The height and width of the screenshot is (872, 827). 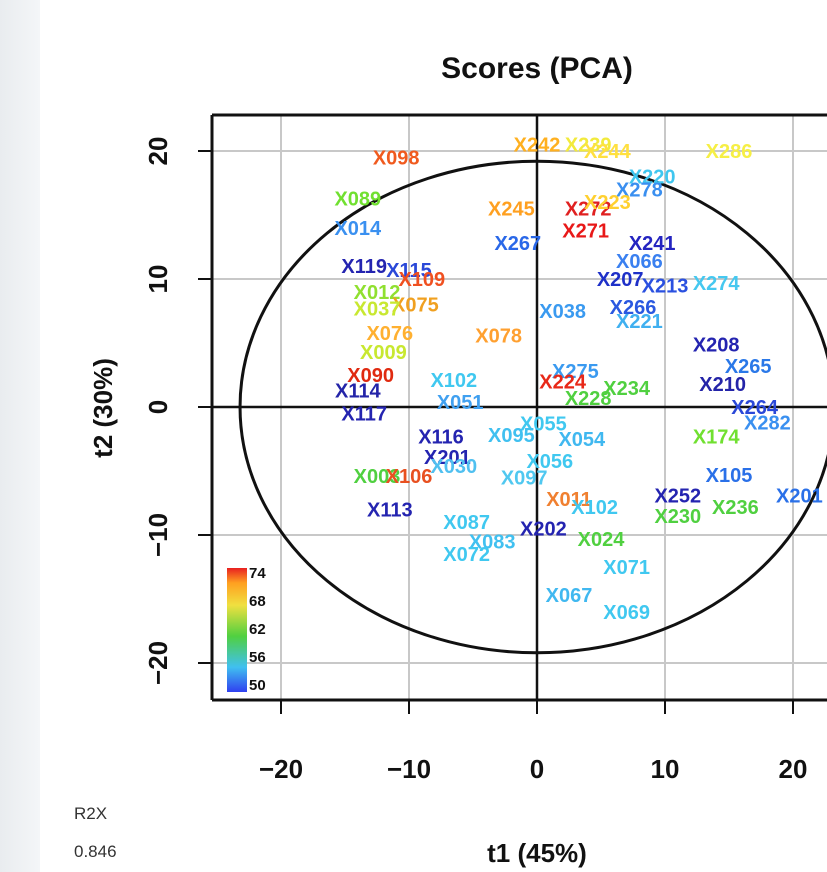 I want to click on colorbar-tick-label: 68, so click(x=257, y=601).